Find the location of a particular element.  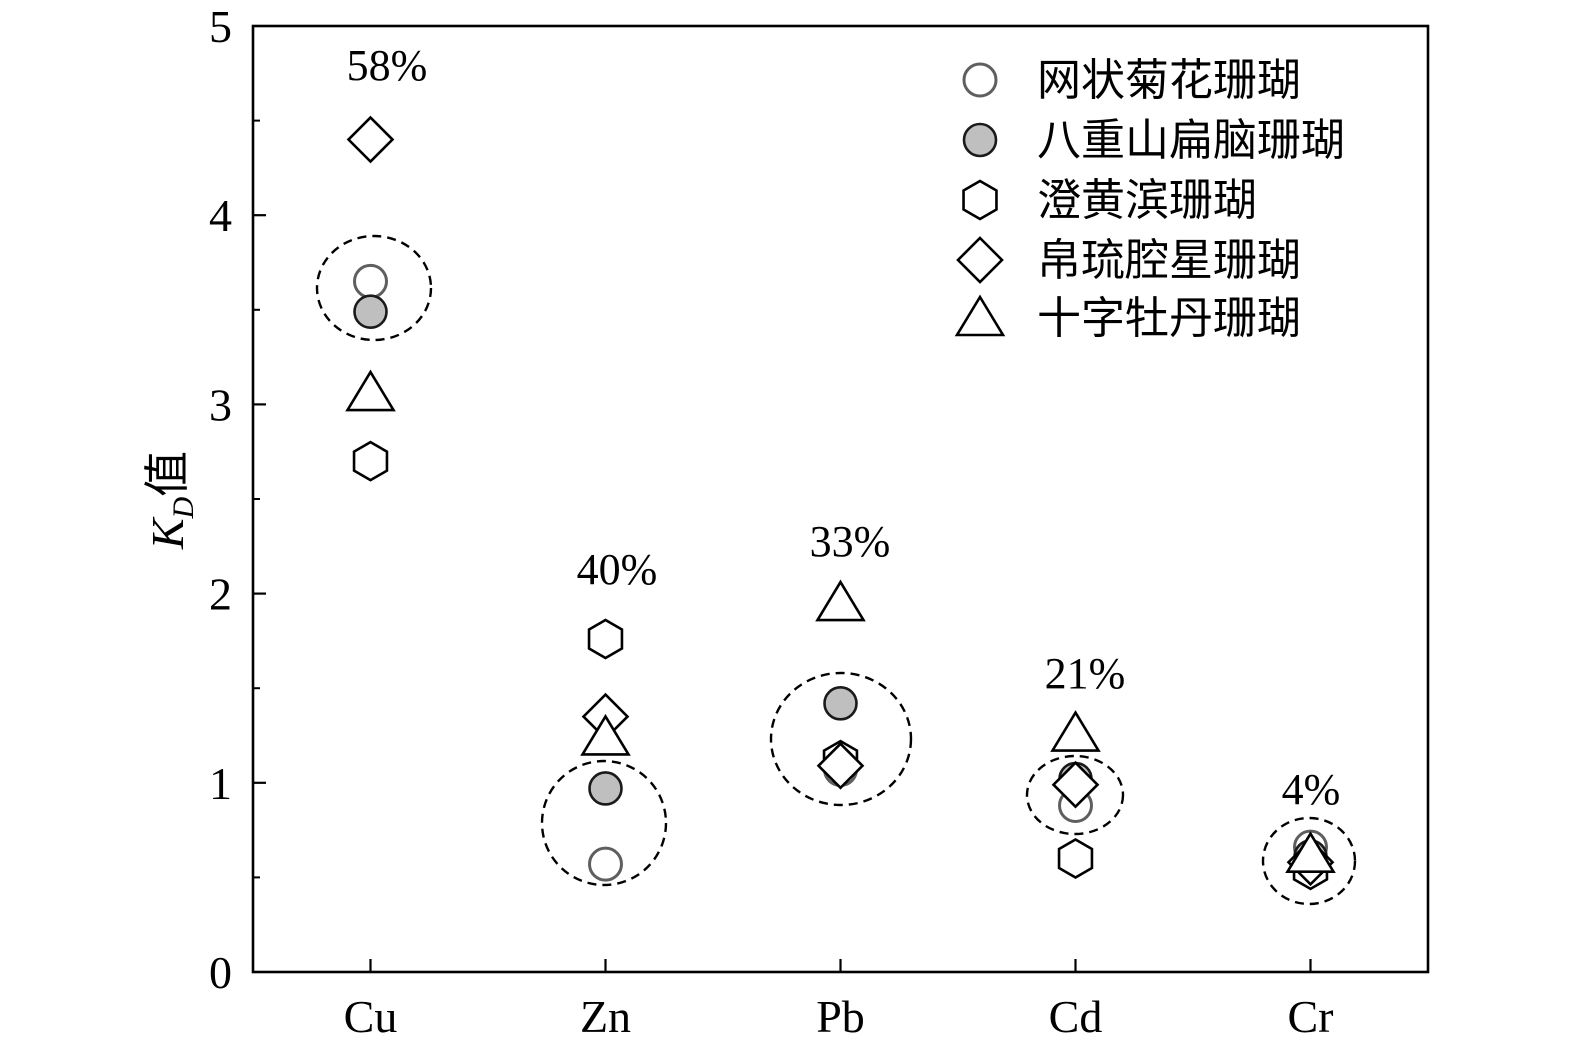

data-point-circle-open-zn is located at coordinates (605, 864).